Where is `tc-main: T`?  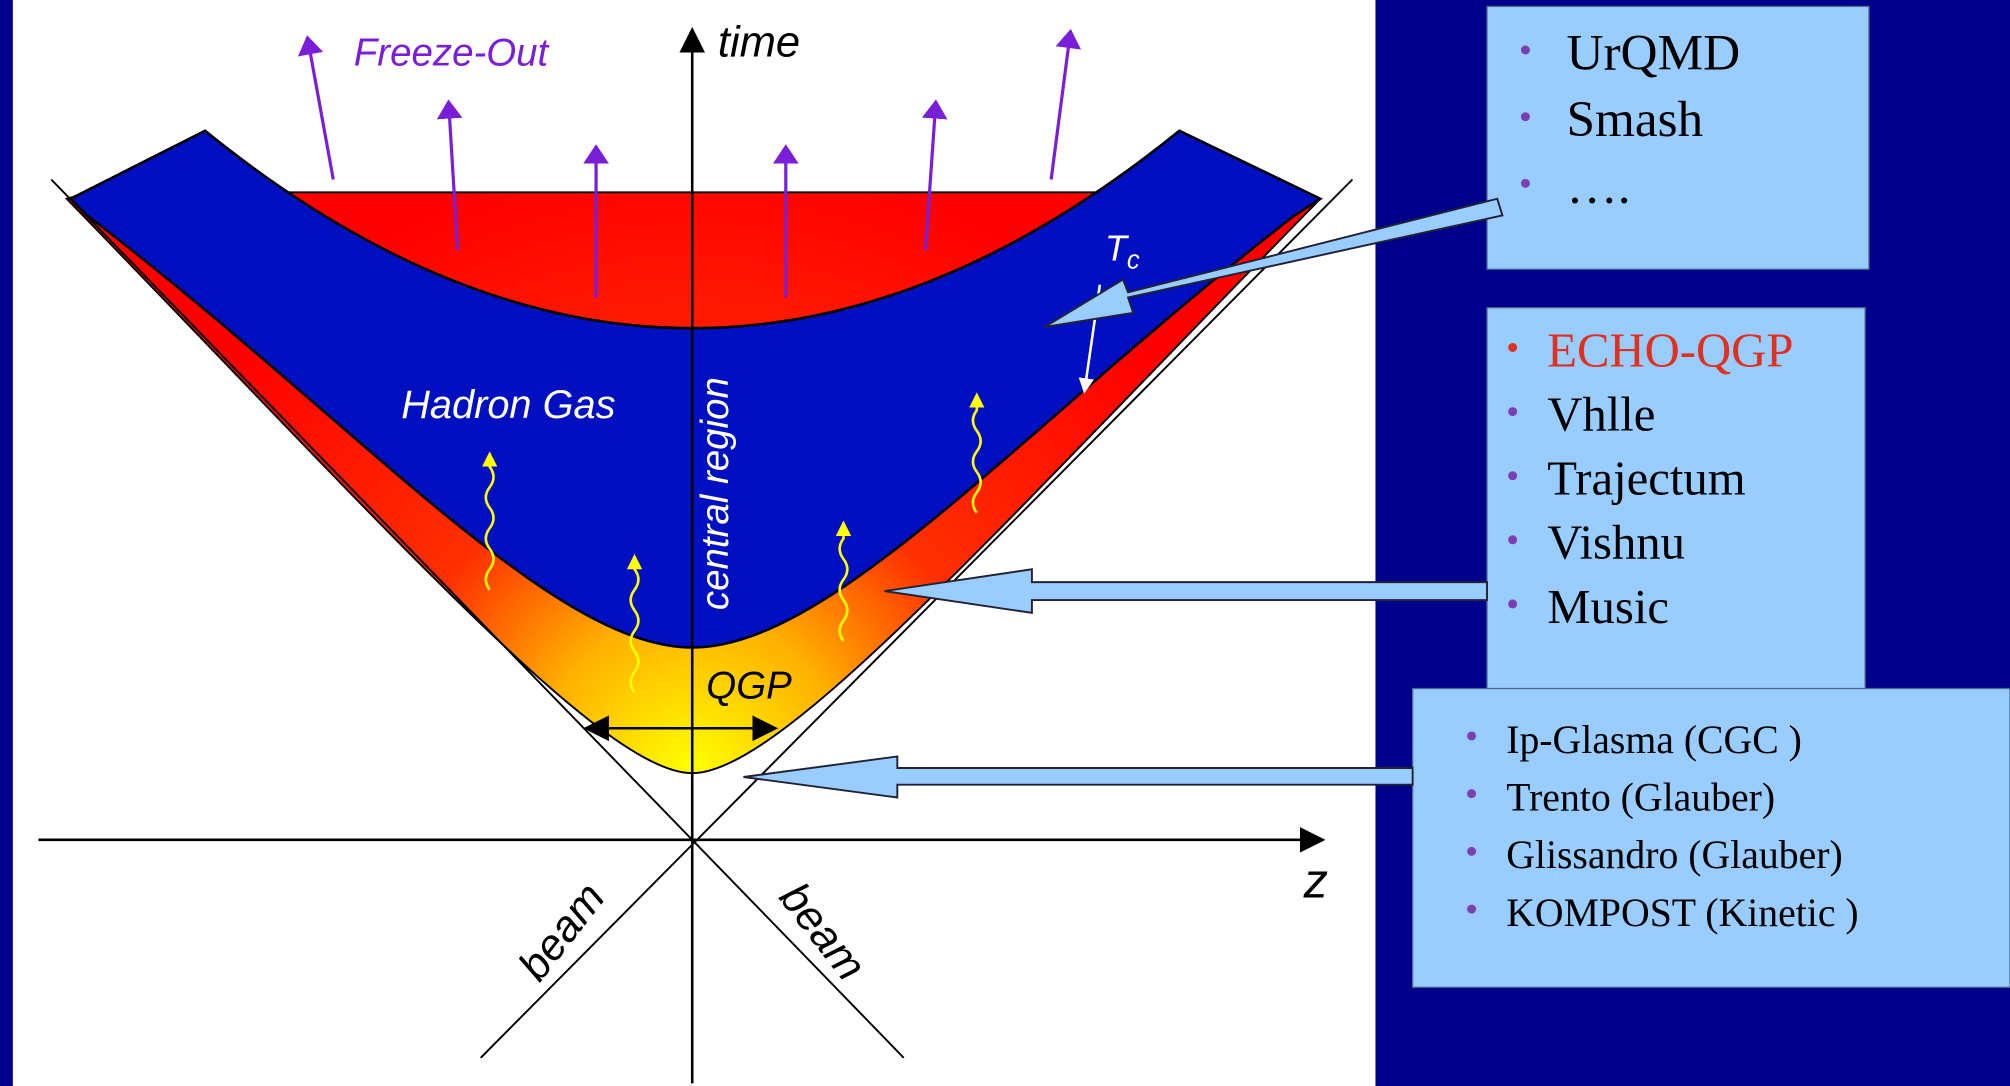 tc-main: T is located at coordinates (1117, 249).